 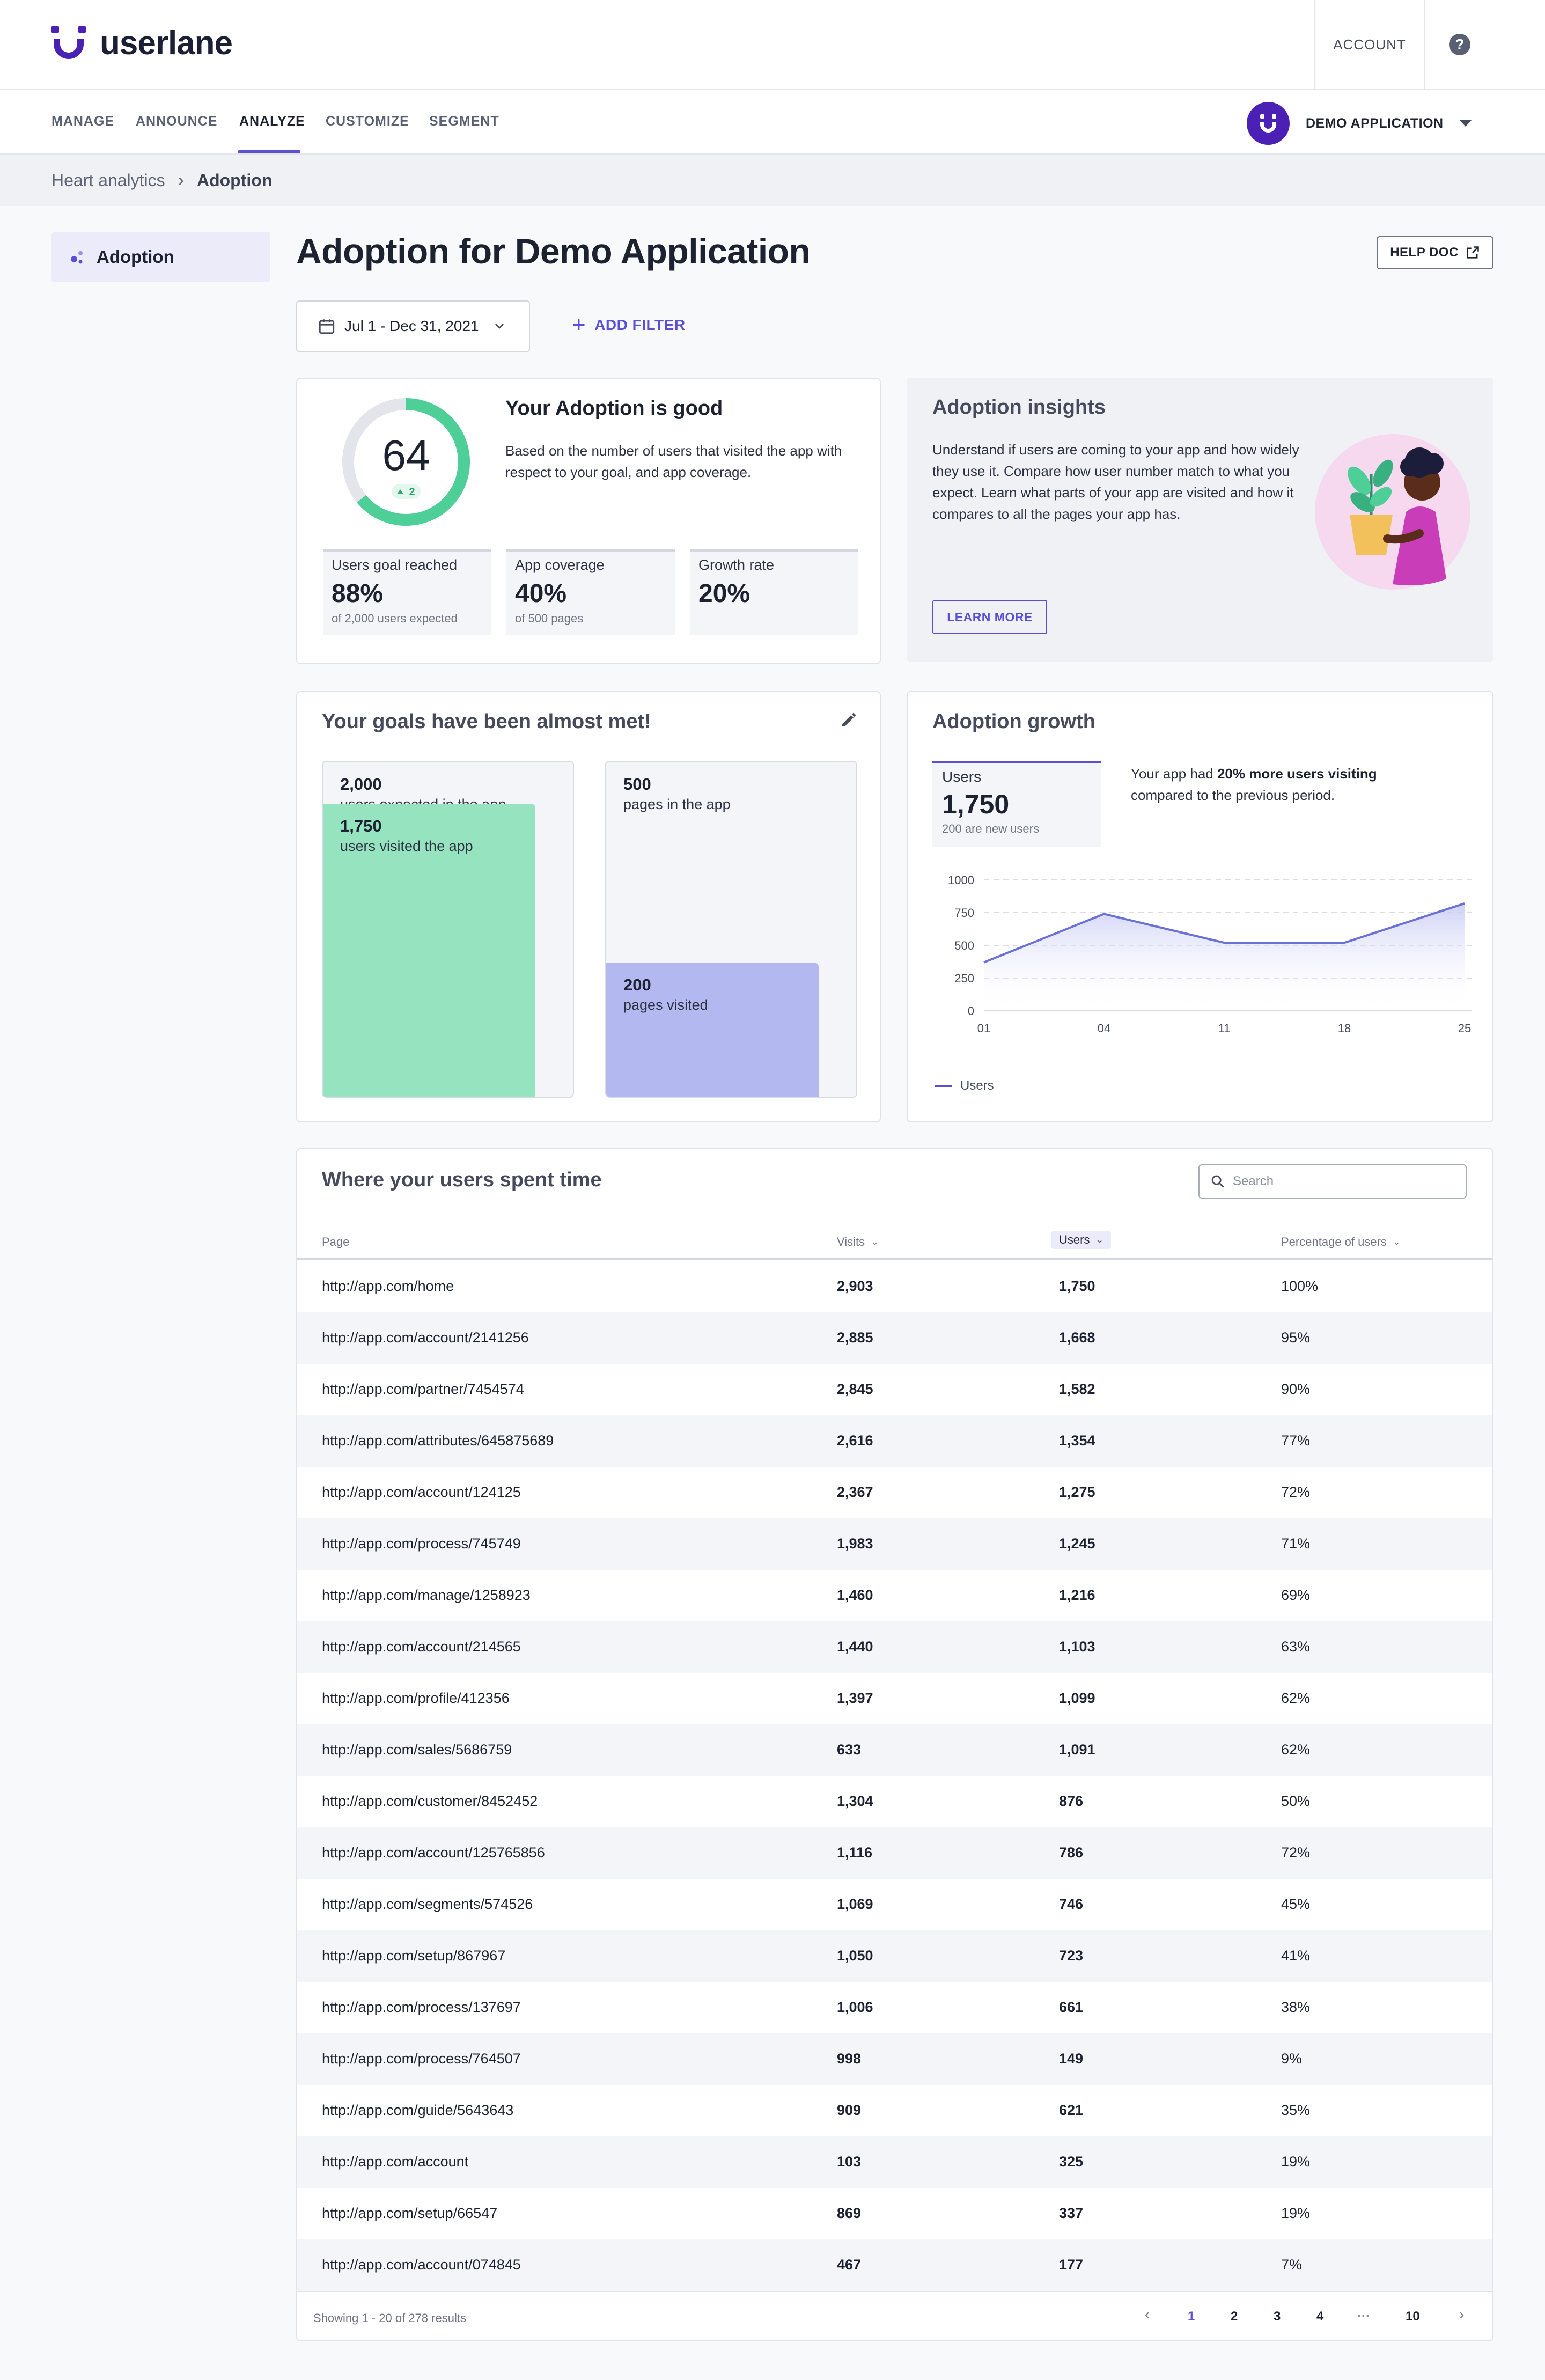 I want to click on page-link-4: 4, so click(x=1320, y=2316).